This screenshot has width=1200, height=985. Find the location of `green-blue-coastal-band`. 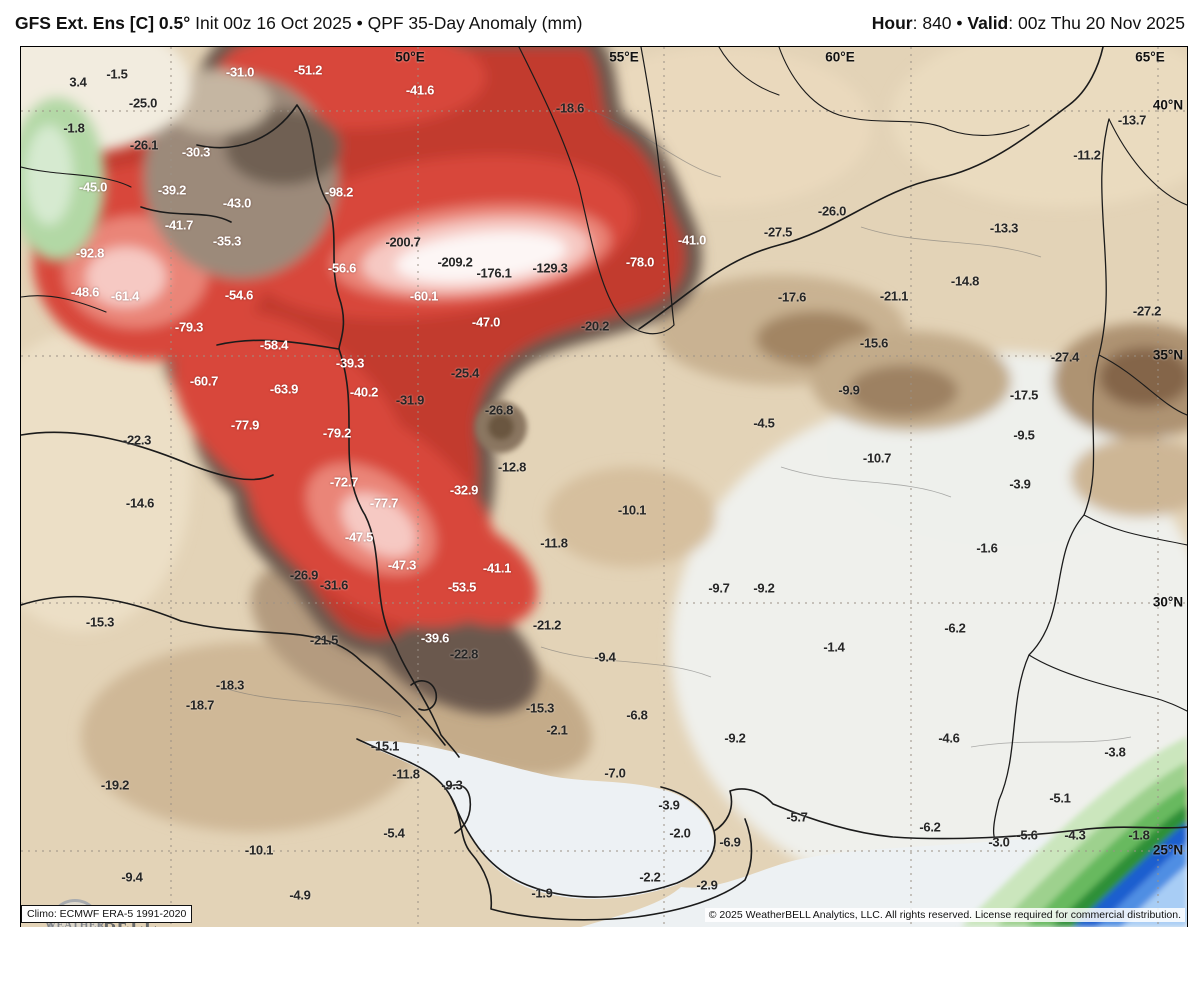

green-blue-coastal-band is located at coordinates (1074, 832).